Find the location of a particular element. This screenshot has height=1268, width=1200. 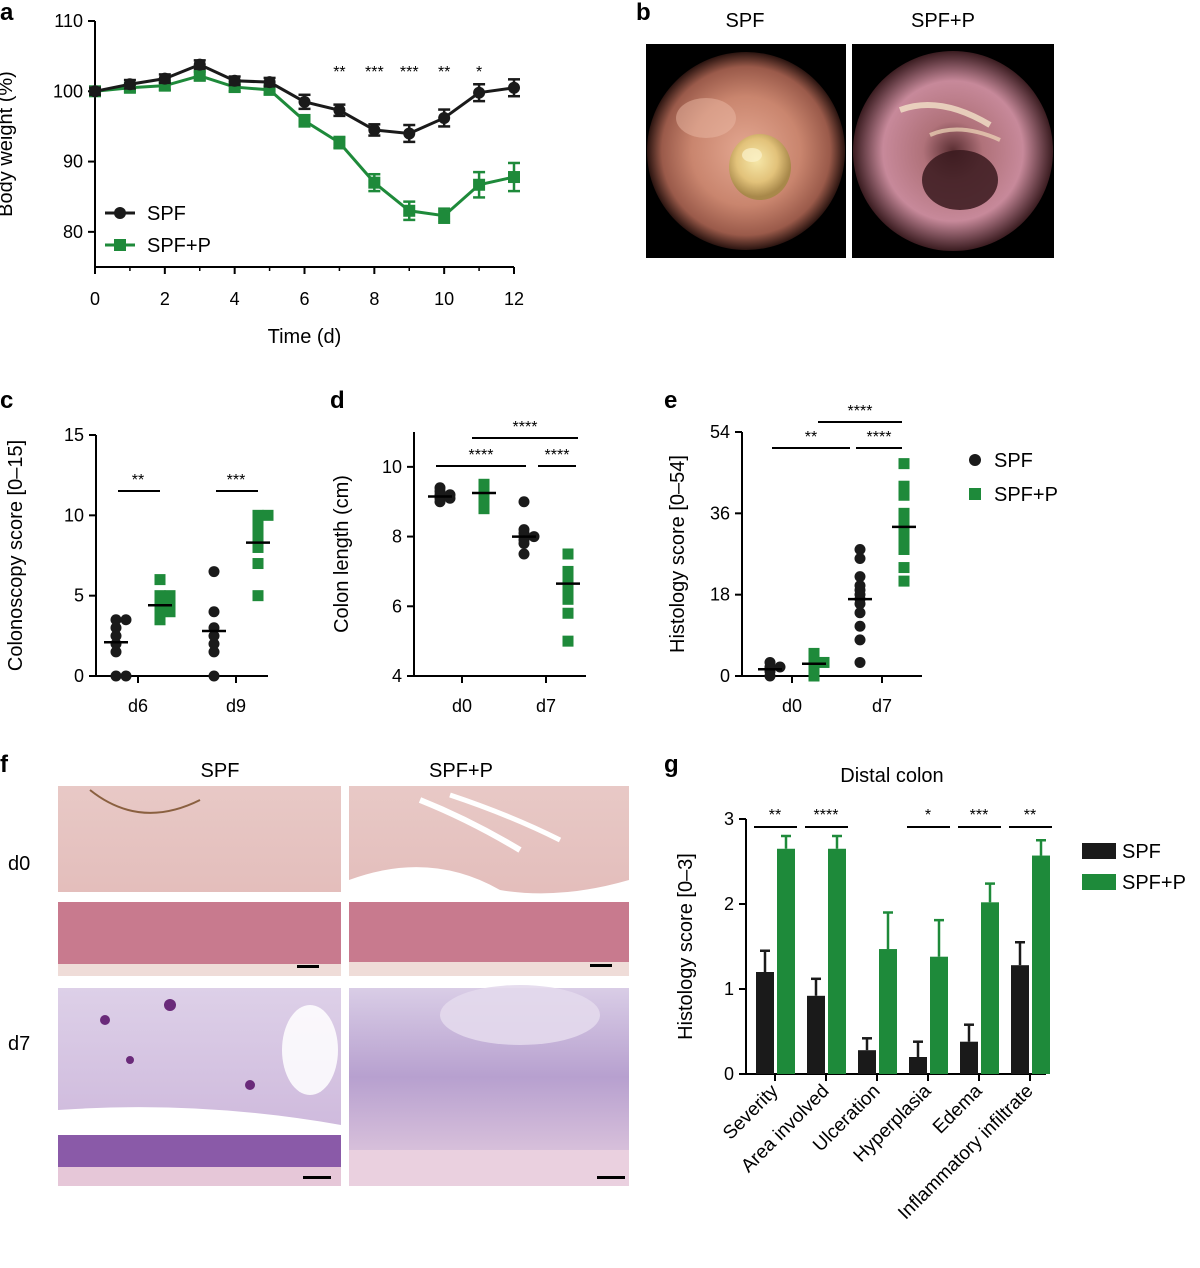

significance-label: * is located at coordinates (479, 72).